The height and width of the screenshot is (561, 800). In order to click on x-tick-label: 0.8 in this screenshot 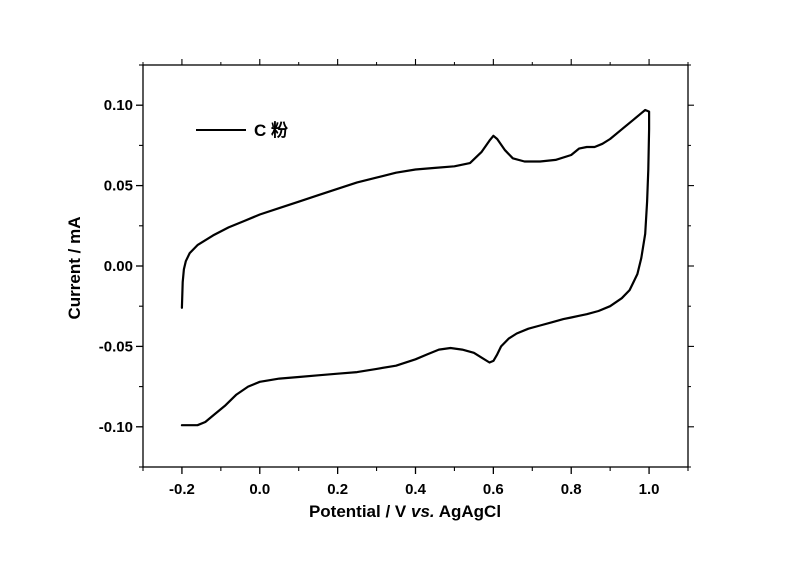, I will do `click(571, 489)`.